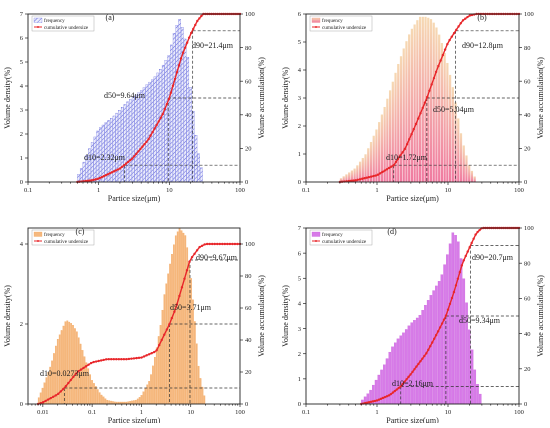 Image resolution: width=550 pixels, height=428 pixels. Describe the element at coordinates (240, 412) in the screenshot. I see `x-tick-label: 100` at that location.